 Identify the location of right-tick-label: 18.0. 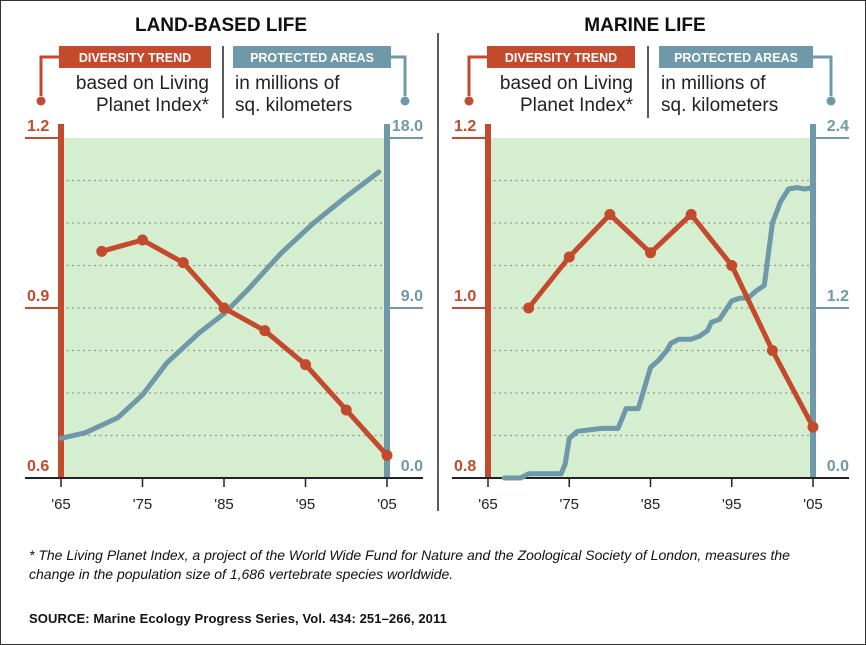
(407, 126).